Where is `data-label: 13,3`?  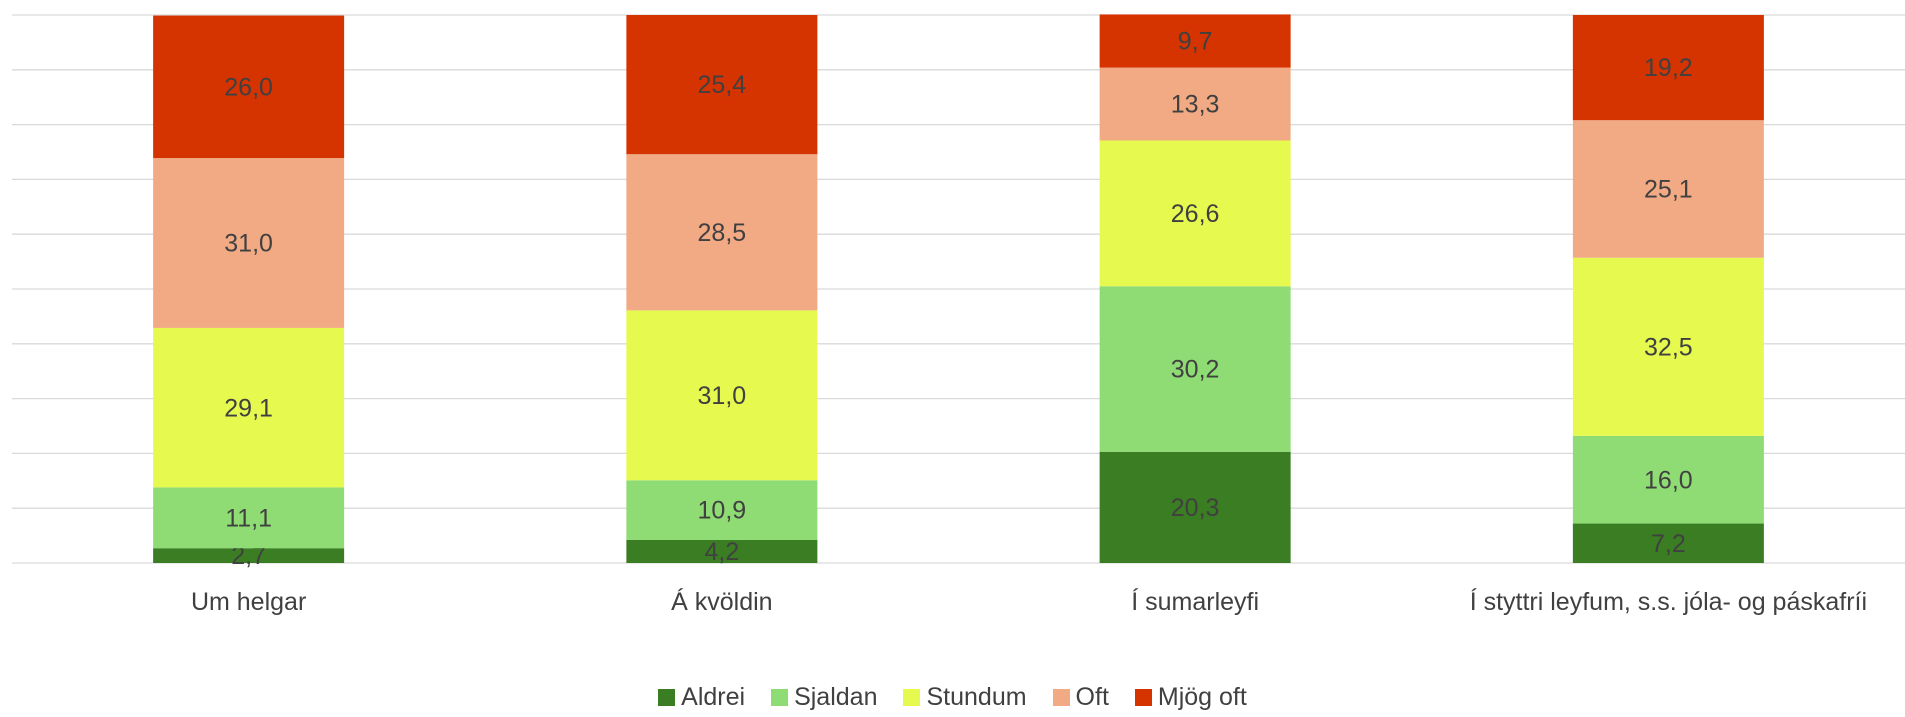 data-label: 13,3 is located at coordinates (1195, 105).